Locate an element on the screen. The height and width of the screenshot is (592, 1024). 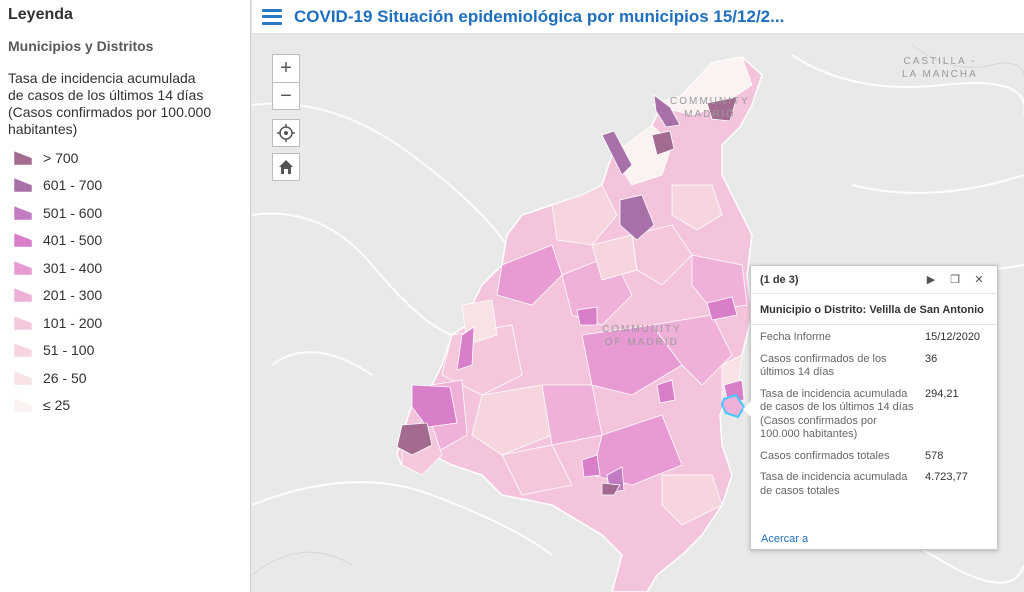
legend-item: 501 - 600 is located at coordinates (125, 213).